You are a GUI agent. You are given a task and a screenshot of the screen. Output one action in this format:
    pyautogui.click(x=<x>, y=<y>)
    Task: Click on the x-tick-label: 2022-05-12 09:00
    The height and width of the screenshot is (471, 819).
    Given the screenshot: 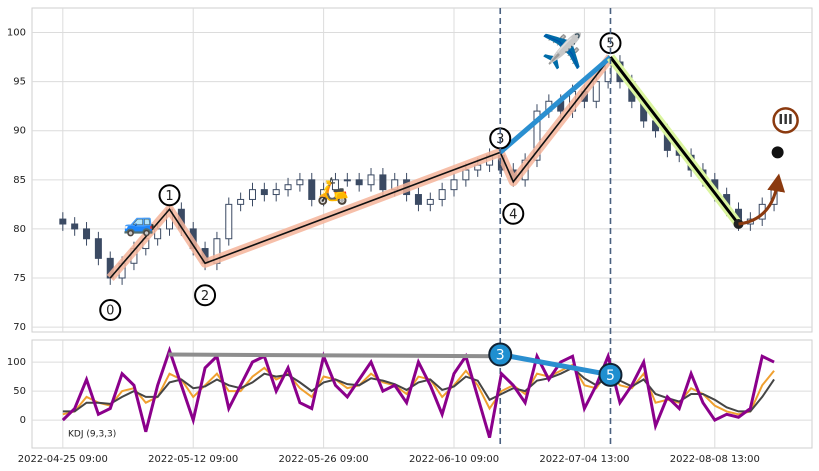 What is the action you would take?
    pyautogui.click(x=193, y=459)
    